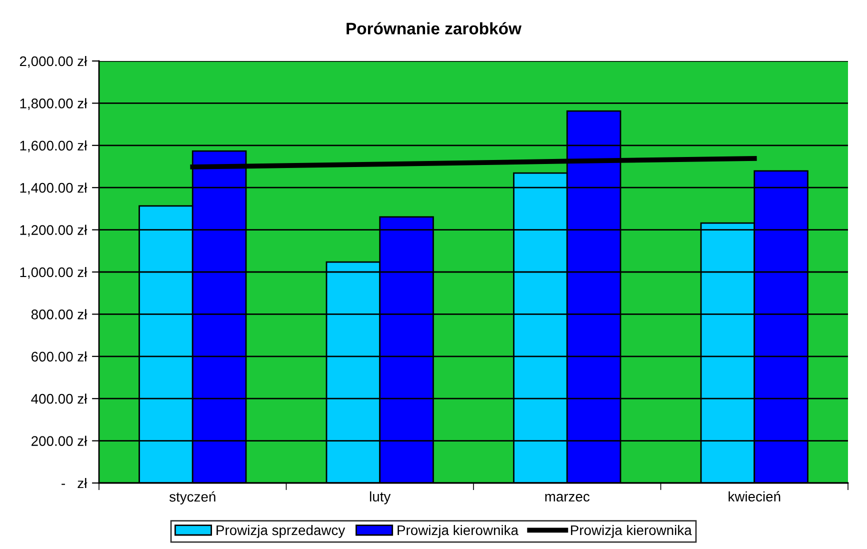 This screenshot has width=867, height=549. I want to click on y-tick-label: 600.00 zł, so click(60, 356).